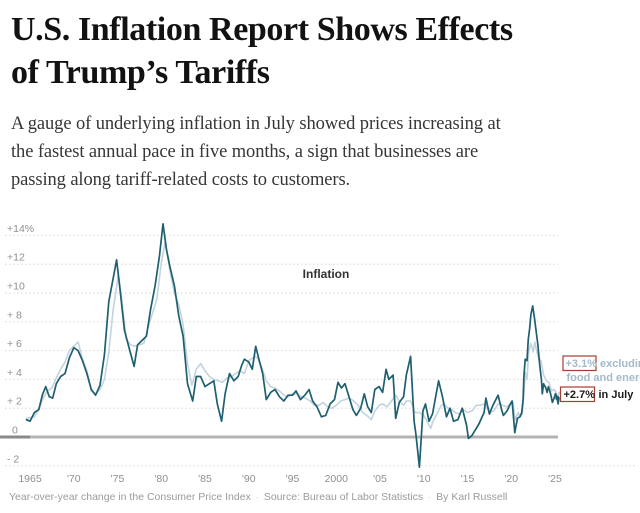 This screenshot has height=513, width=640. What do you see at coordinates (161, 479) in the screenshot?
I see `x-axis-tick-label: '80` at bounding box center [161, 479].